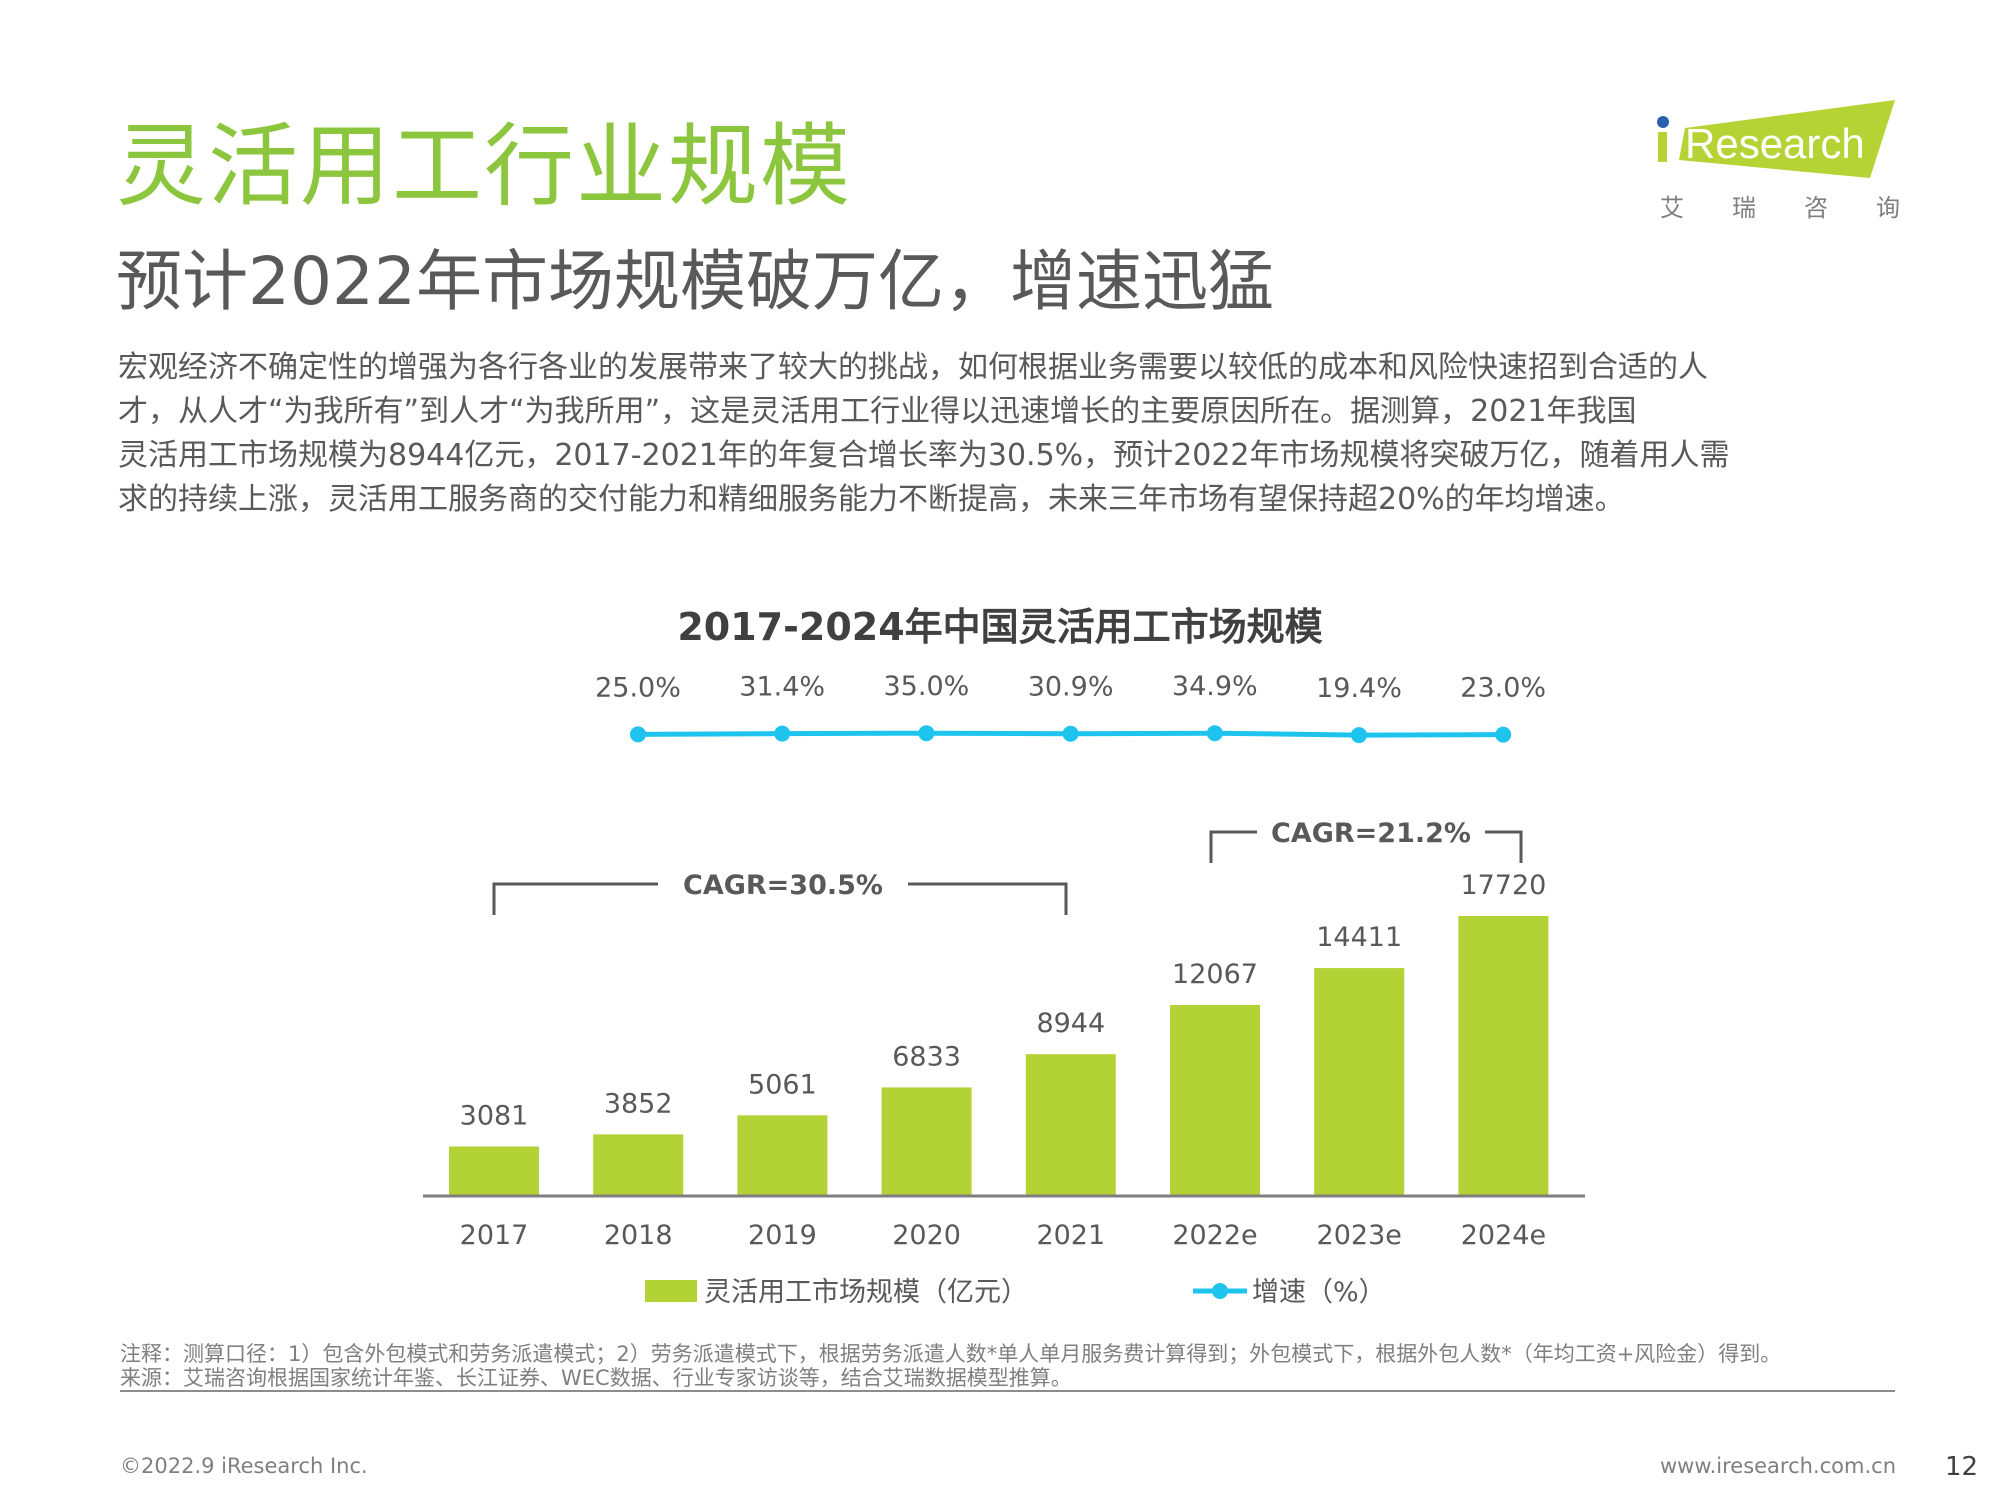 The height and width of the screenshot is (1500, 2000). Describe the element at coordinates (1503, 1235) in the screenshot. I see `x-tick-label: 2024e` at that location.